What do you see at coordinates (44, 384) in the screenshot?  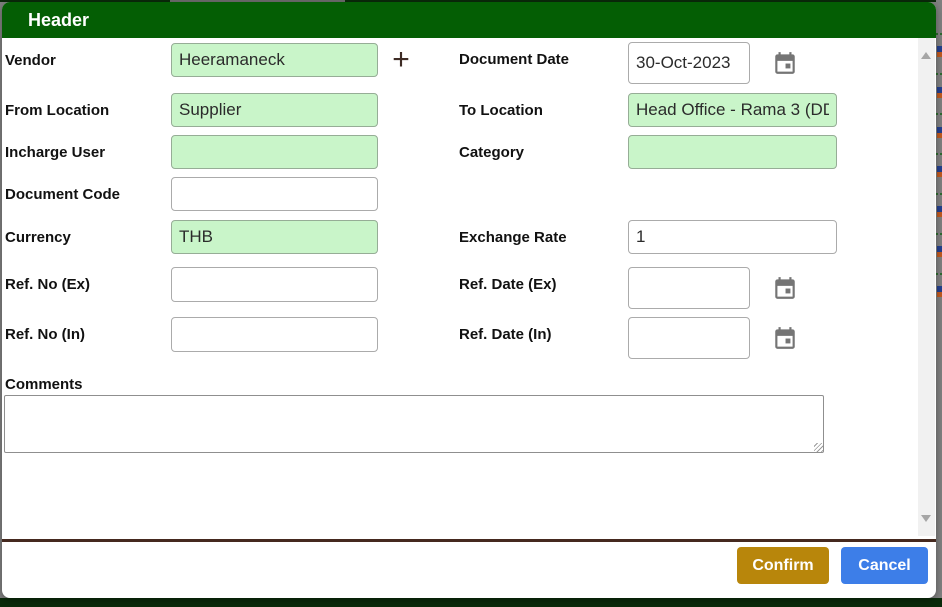 I see `comments-label: Comments` at bounding box center [44, 384].